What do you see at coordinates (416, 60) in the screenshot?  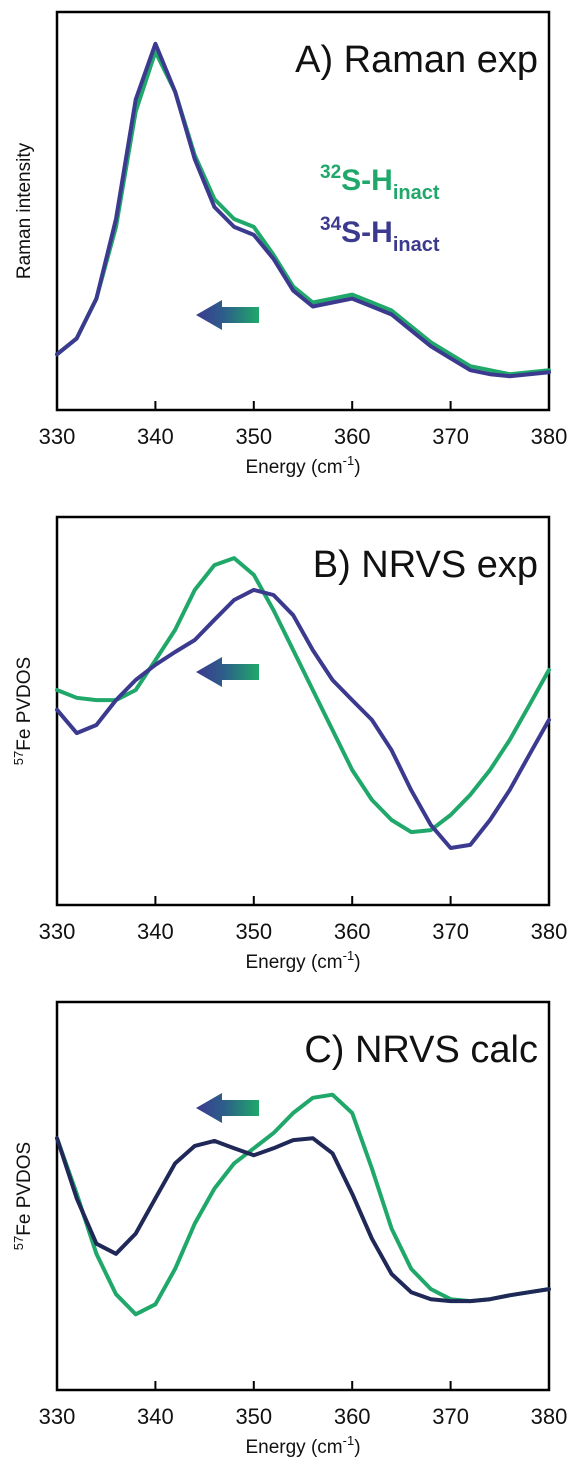 I see `panel-title: A) Raman exp` at bounding box center [416, 60].